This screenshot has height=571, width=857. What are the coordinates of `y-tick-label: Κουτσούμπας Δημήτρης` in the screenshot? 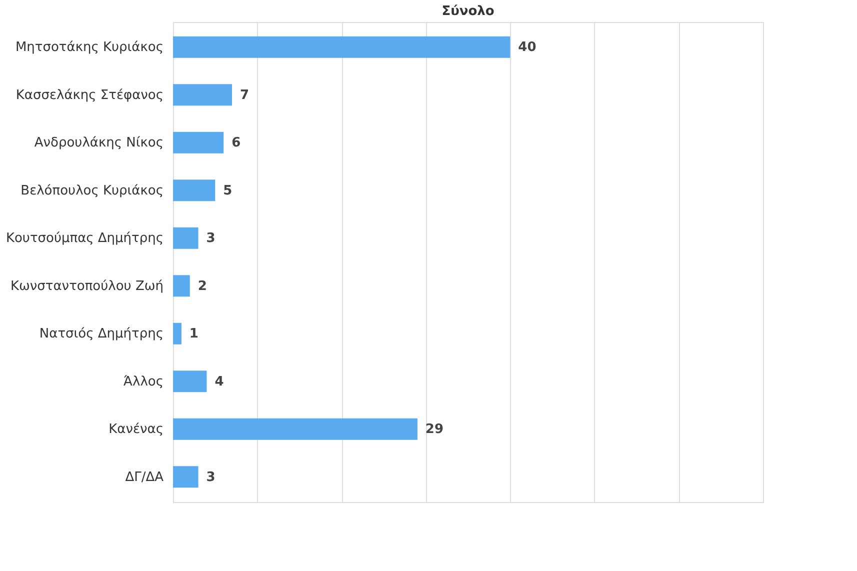 It's located at (85, 238).